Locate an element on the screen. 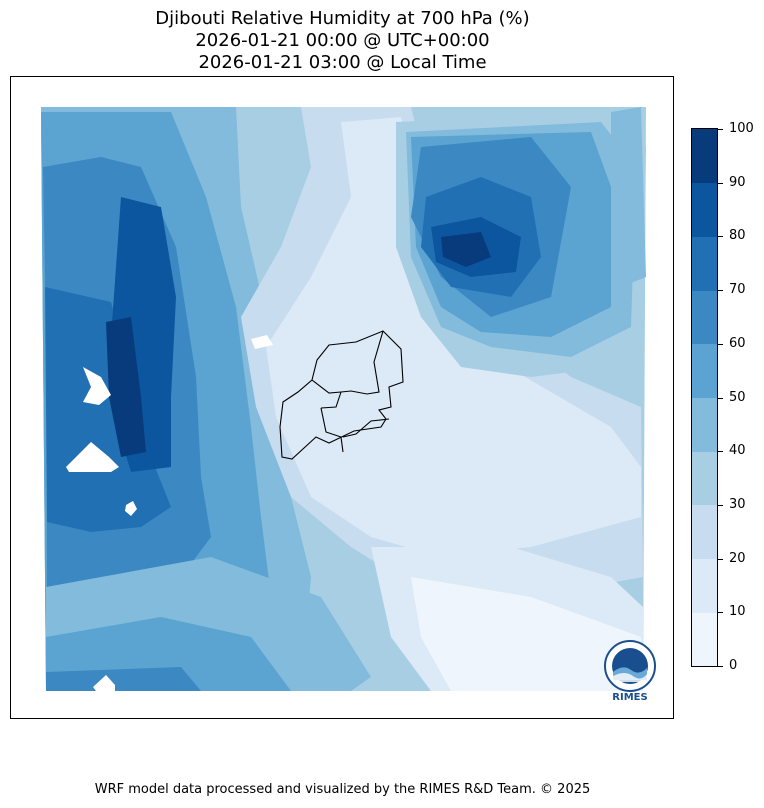  djibouti-outline is located at coordinates (341, 395).